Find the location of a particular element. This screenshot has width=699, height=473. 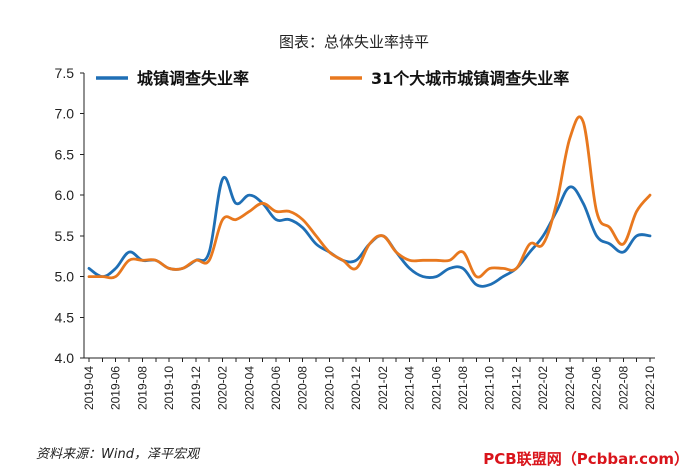

legend: 城镇调查失业率 31个大城市城镇调查失业率 is located at coordinates (332, 78).